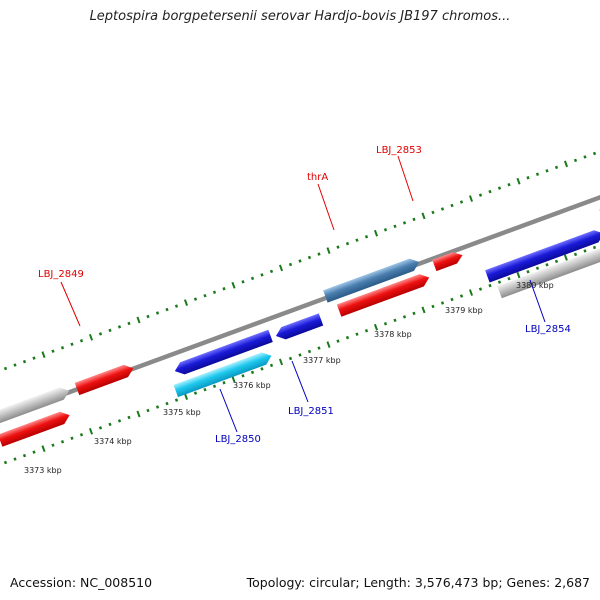 This screenshot has height=600, width=600. Describe the element at coordinates (322, 360) in the screenshot. I see `kbp-label: 3377 kbp` at that location.